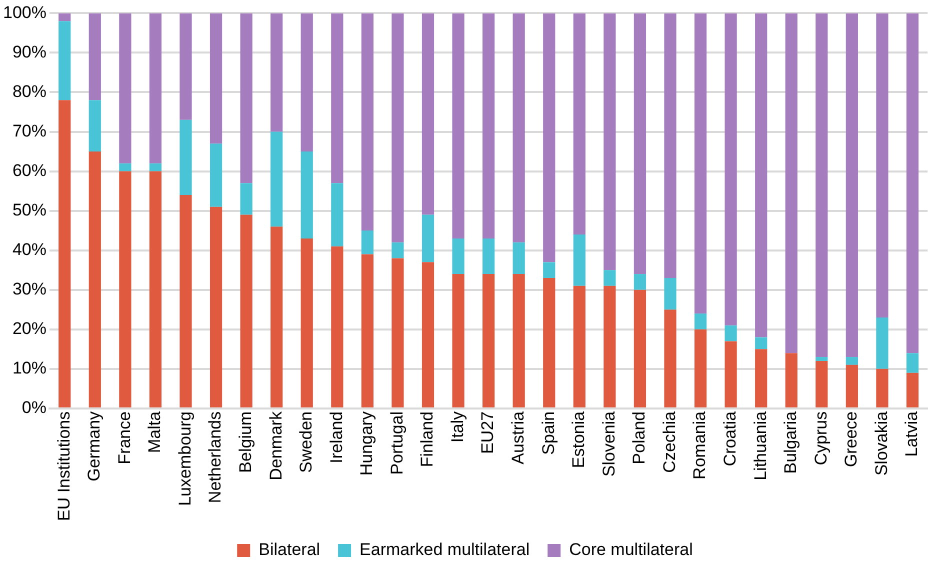  What do you see at coordinates (29, 210) in the screenshot?
I see `y-tick-label: 50%` at bounding box center [29, 210].